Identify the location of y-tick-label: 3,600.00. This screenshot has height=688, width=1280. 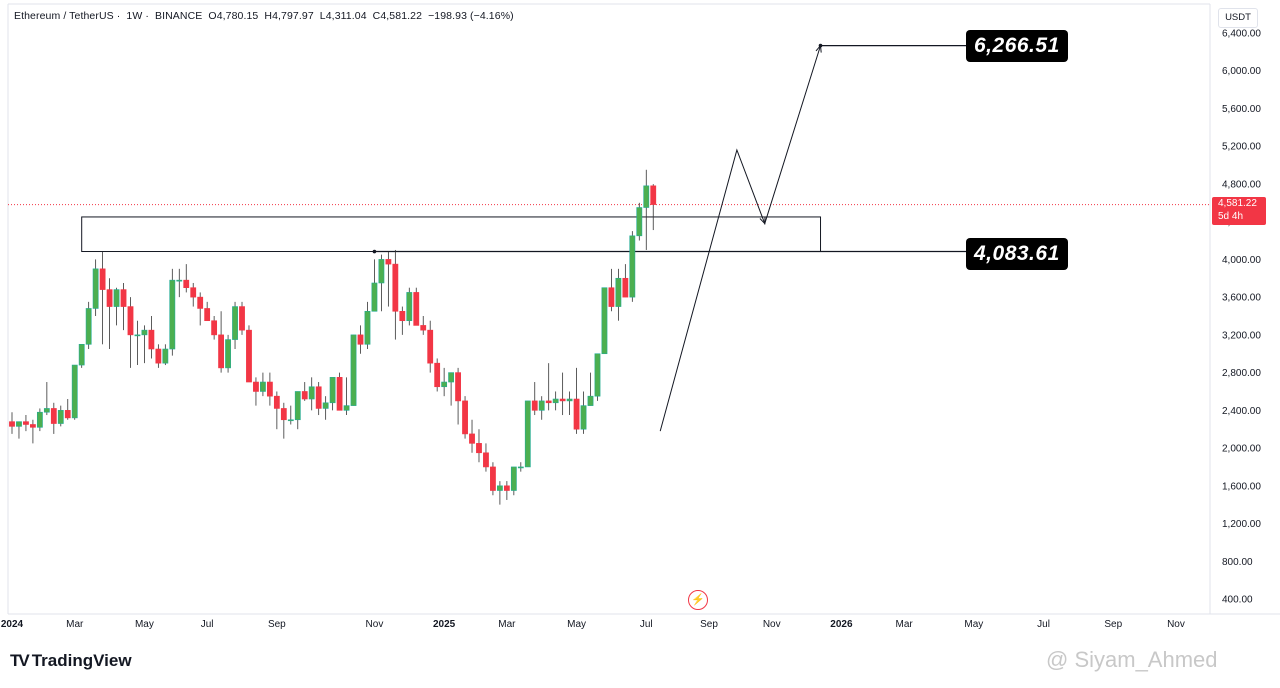
(1241, 298).